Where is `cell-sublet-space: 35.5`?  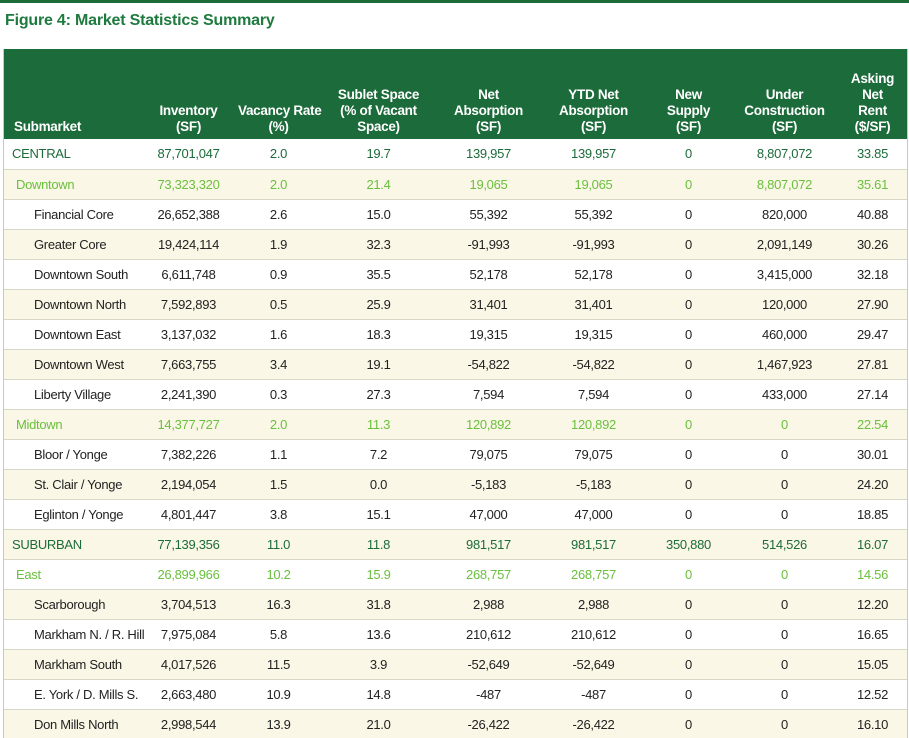 cell-sublet-space: 35.5 is located at coordinates (378, 274).